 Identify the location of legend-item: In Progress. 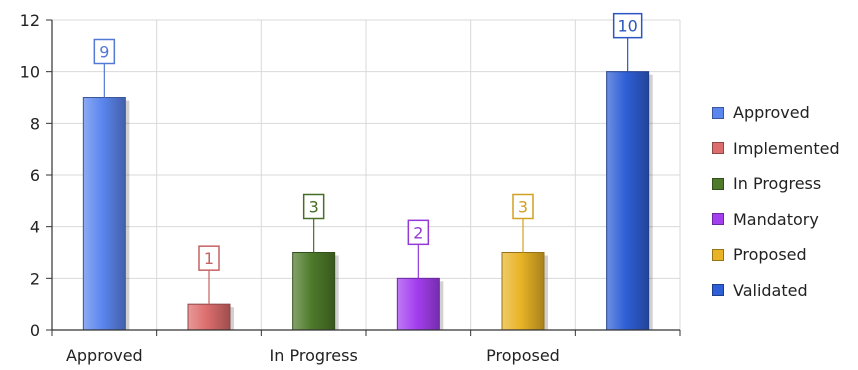
(776, 184).